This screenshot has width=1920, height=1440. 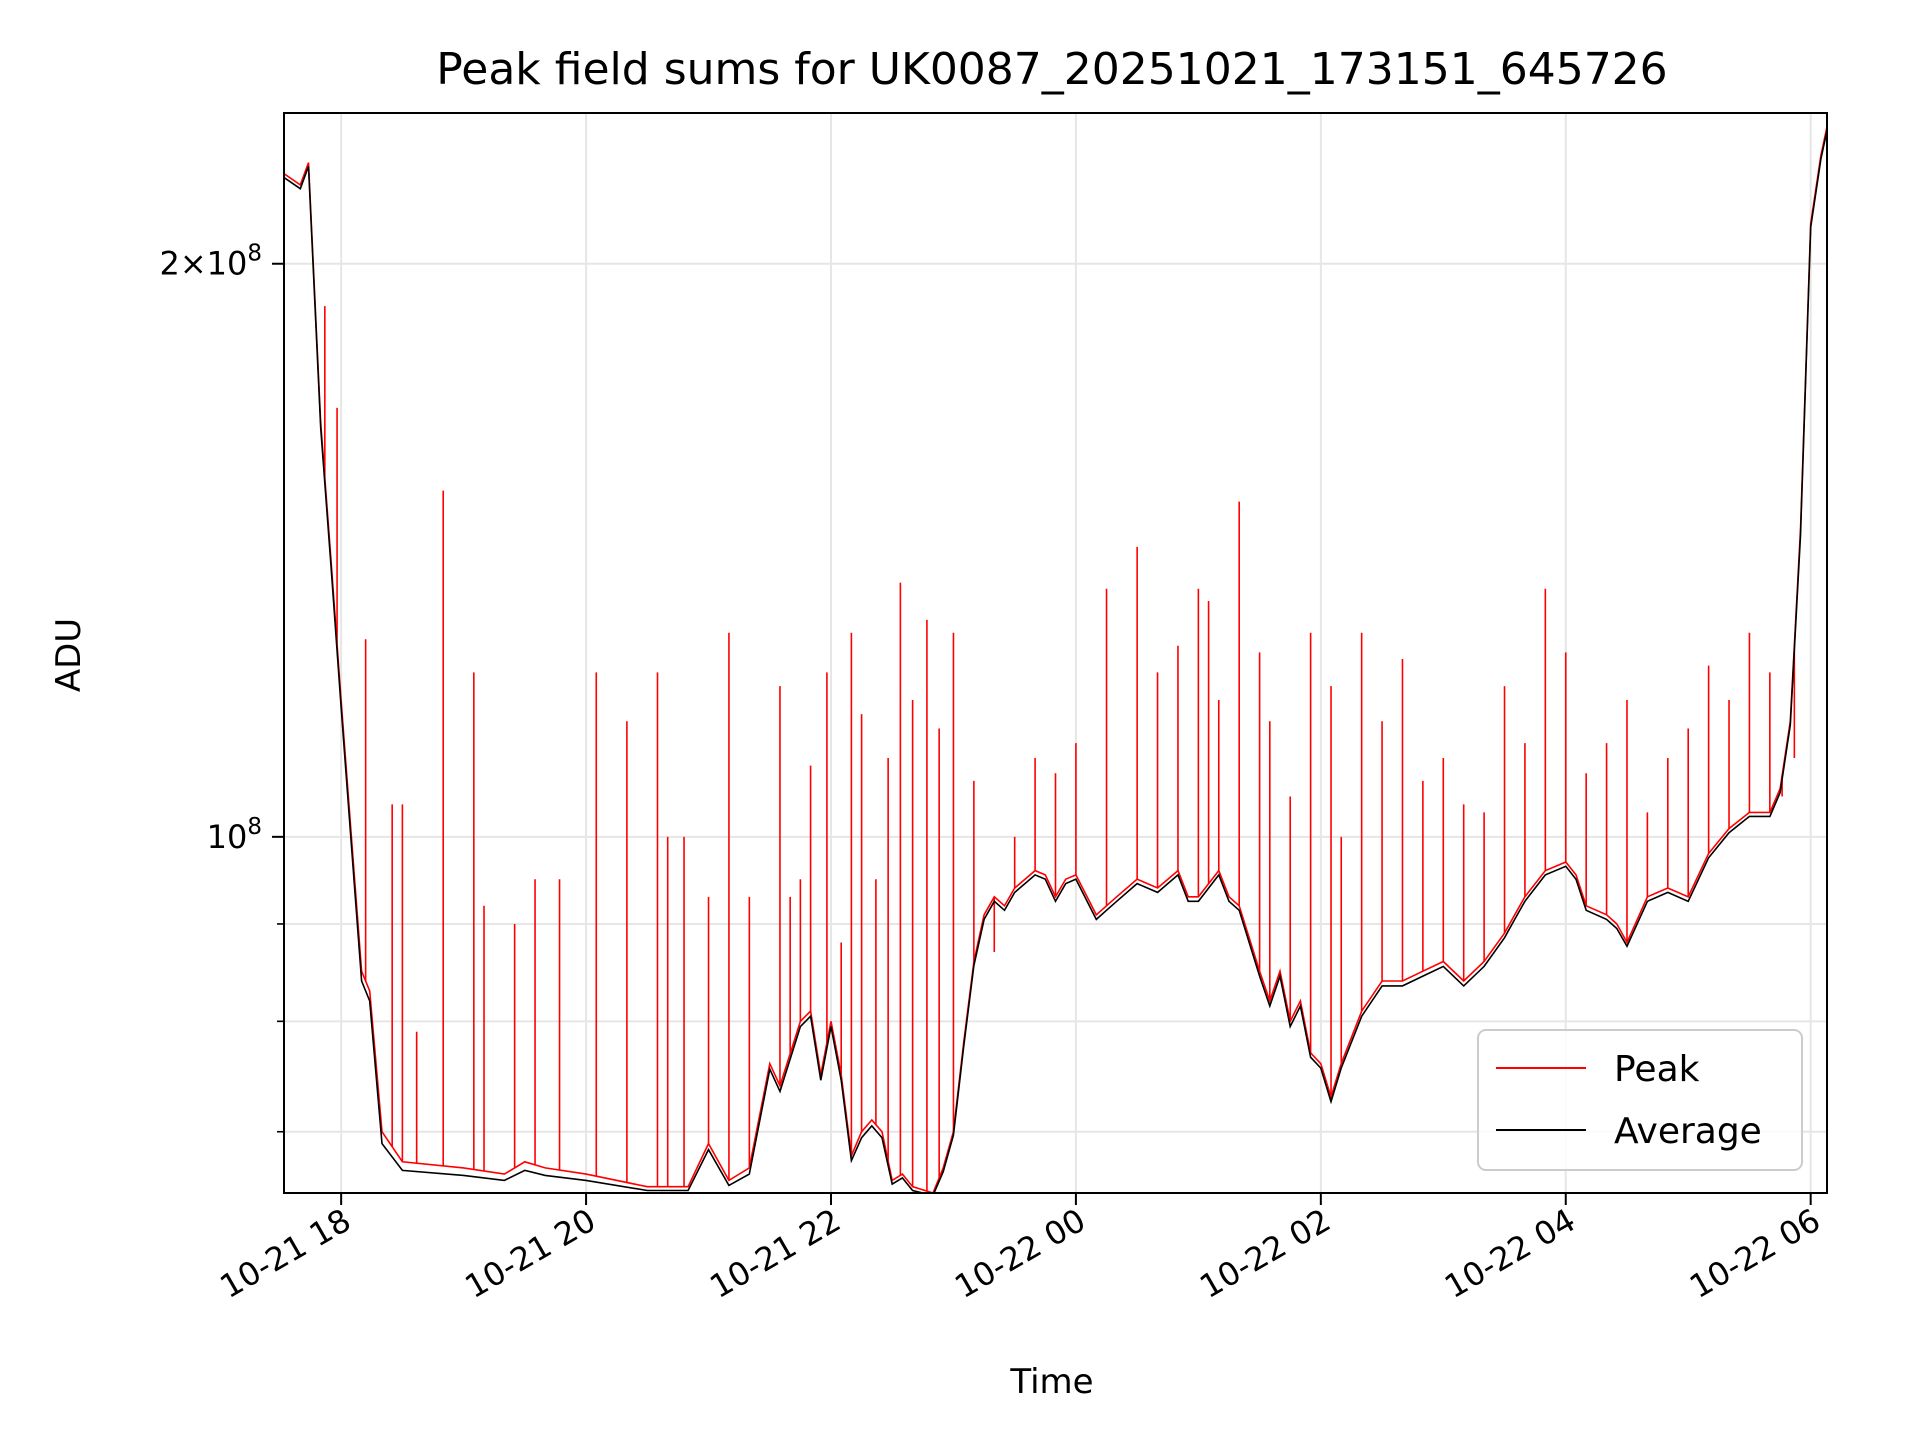 I want to click on y-tick-label: 2×108, so click(x=210, y=262).